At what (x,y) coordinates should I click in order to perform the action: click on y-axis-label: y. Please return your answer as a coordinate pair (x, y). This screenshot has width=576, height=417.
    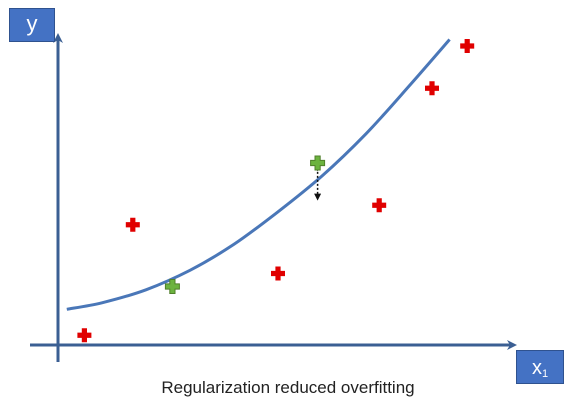
    Looking at the image, I should click on (32, 25).